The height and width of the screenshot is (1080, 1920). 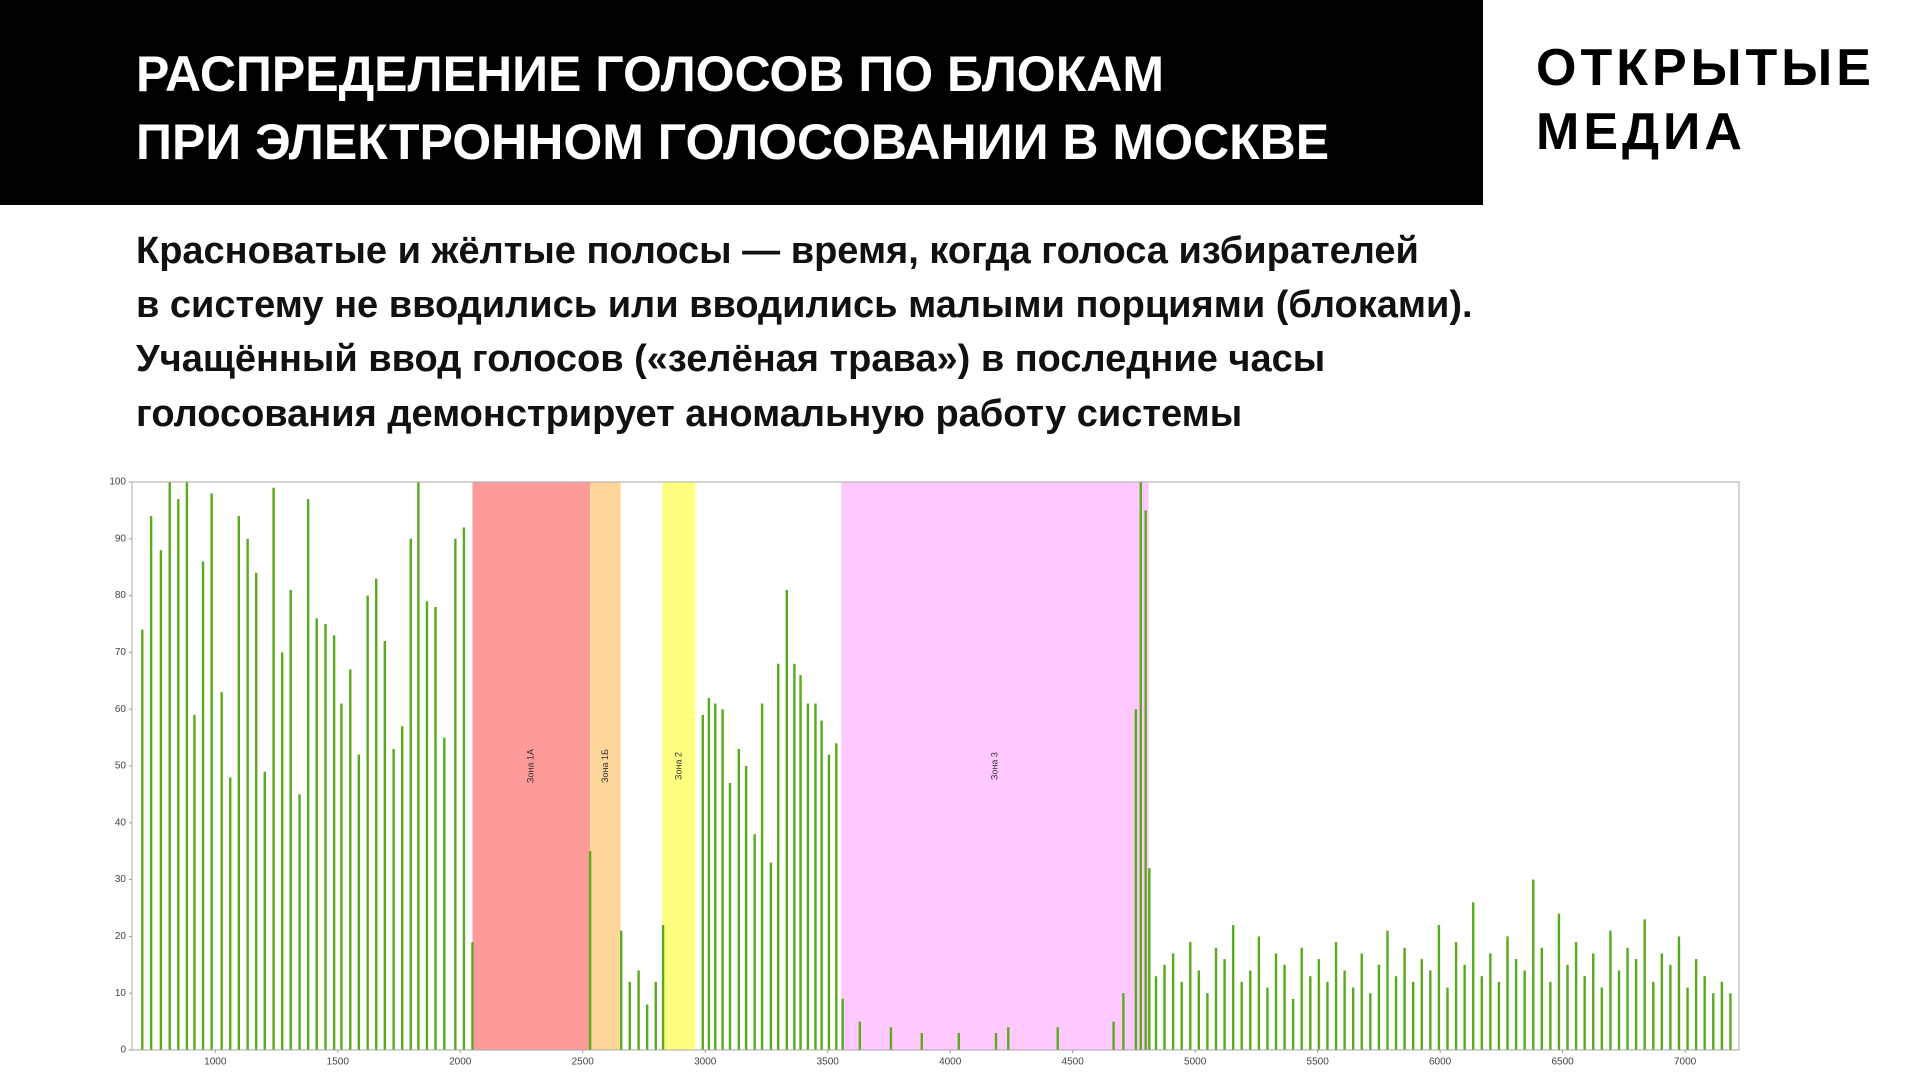 What do you see at coordinates (121, 879) in the screenshot?
I see `y-tick-label: 30` at bounding box center [121, 879].